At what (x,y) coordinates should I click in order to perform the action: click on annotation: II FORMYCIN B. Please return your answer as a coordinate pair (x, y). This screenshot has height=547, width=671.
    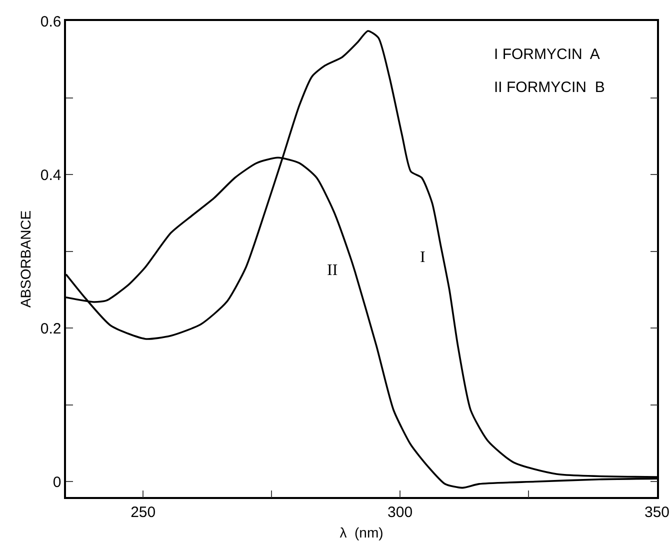
    Looking at the image, I should click on (549, 87).